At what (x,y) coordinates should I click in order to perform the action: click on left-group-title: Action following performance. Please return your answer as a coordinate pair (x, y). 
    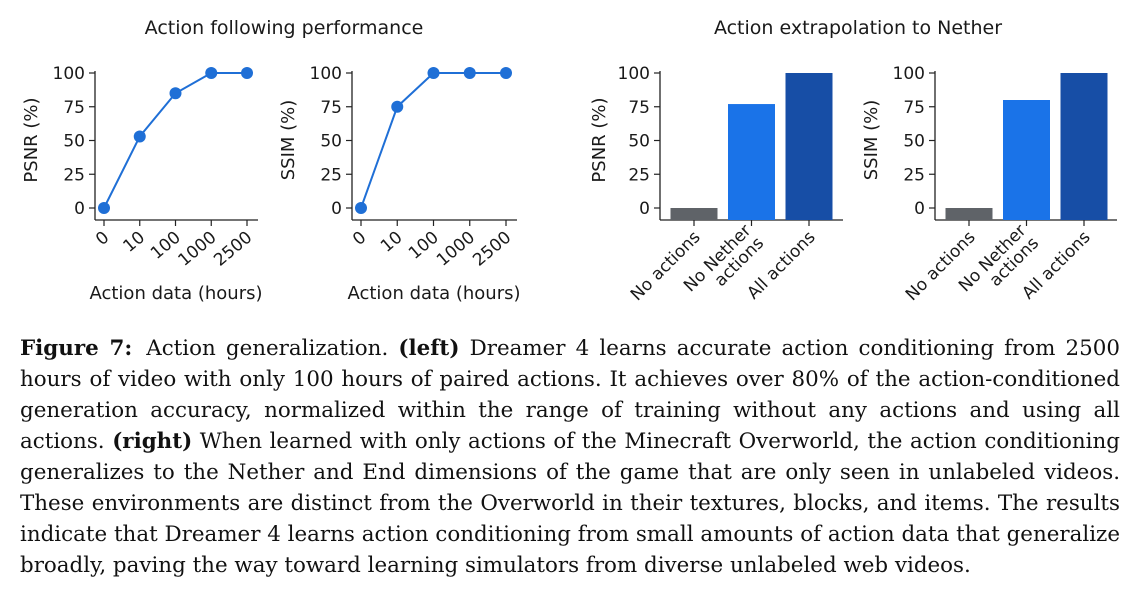
    Looking at the image, I should click on (284, 28).